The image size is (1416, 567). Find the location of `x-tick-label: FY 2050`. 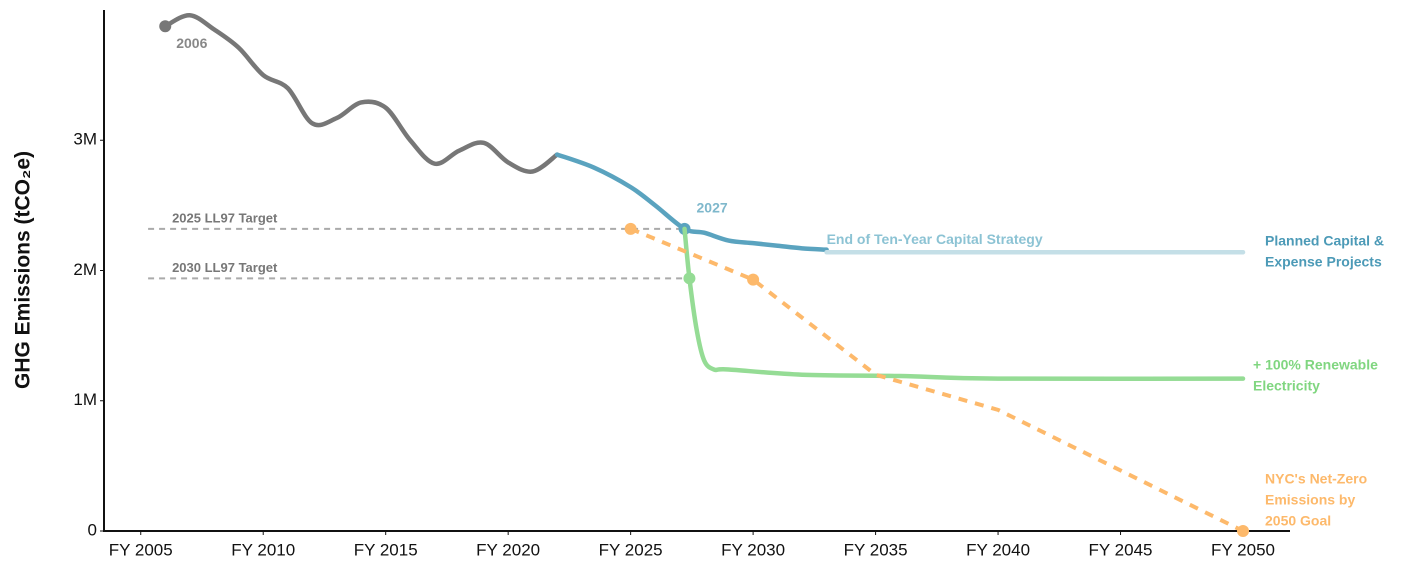

x-tick-label: FY 2050 is located at coordinates (1243, 549).